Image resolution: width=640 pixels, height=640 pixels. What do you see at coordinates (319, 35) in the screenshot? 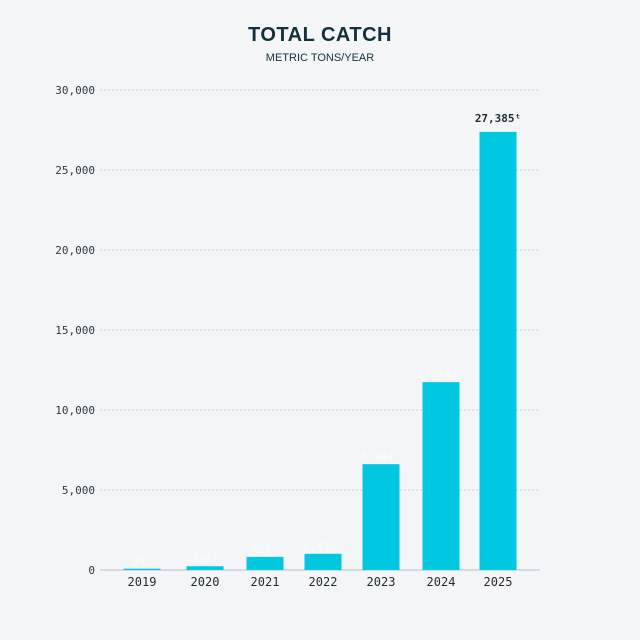
I see `chart-title: TOTAL CATCH` at bounding box center [319, 35].